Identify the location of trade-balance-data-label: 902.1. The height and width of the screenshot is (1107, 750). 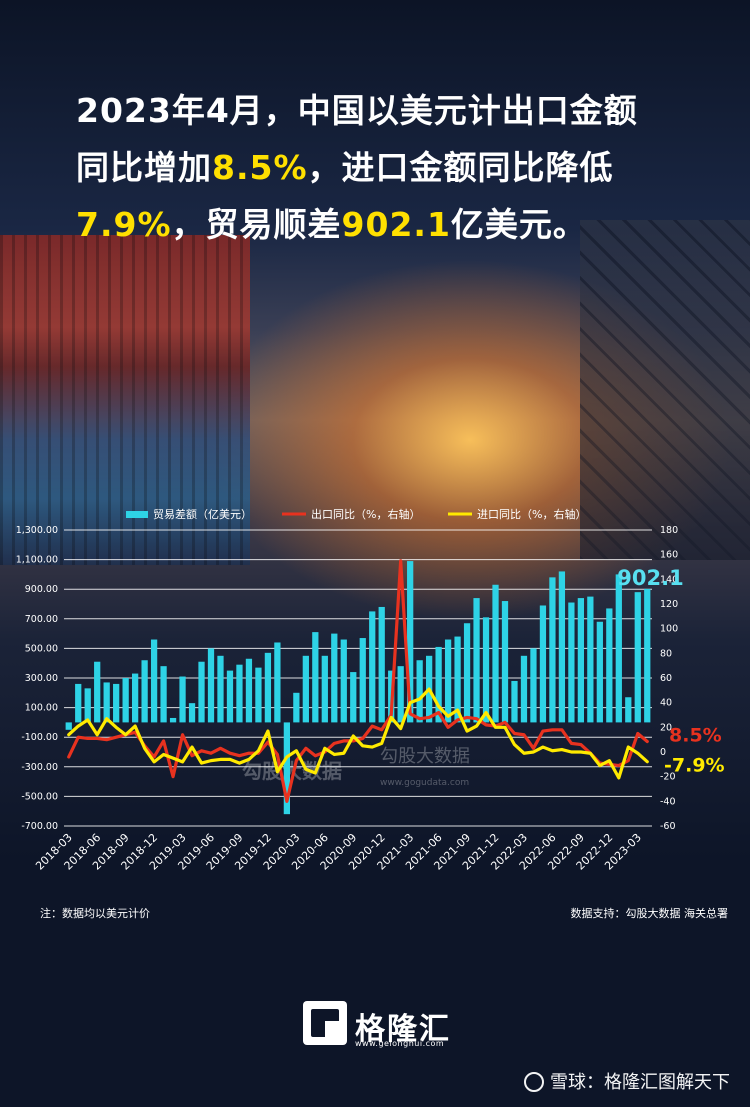
(650, 578).